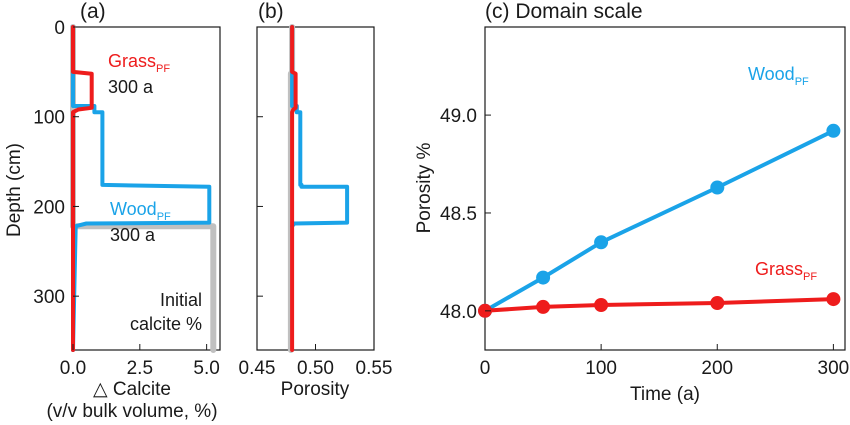 This screenshot has height=425, width=850. Describe the element at coordinates (206, 368) in the screenshot. I see `x-tick-label-0-2: 5.0` at that location.